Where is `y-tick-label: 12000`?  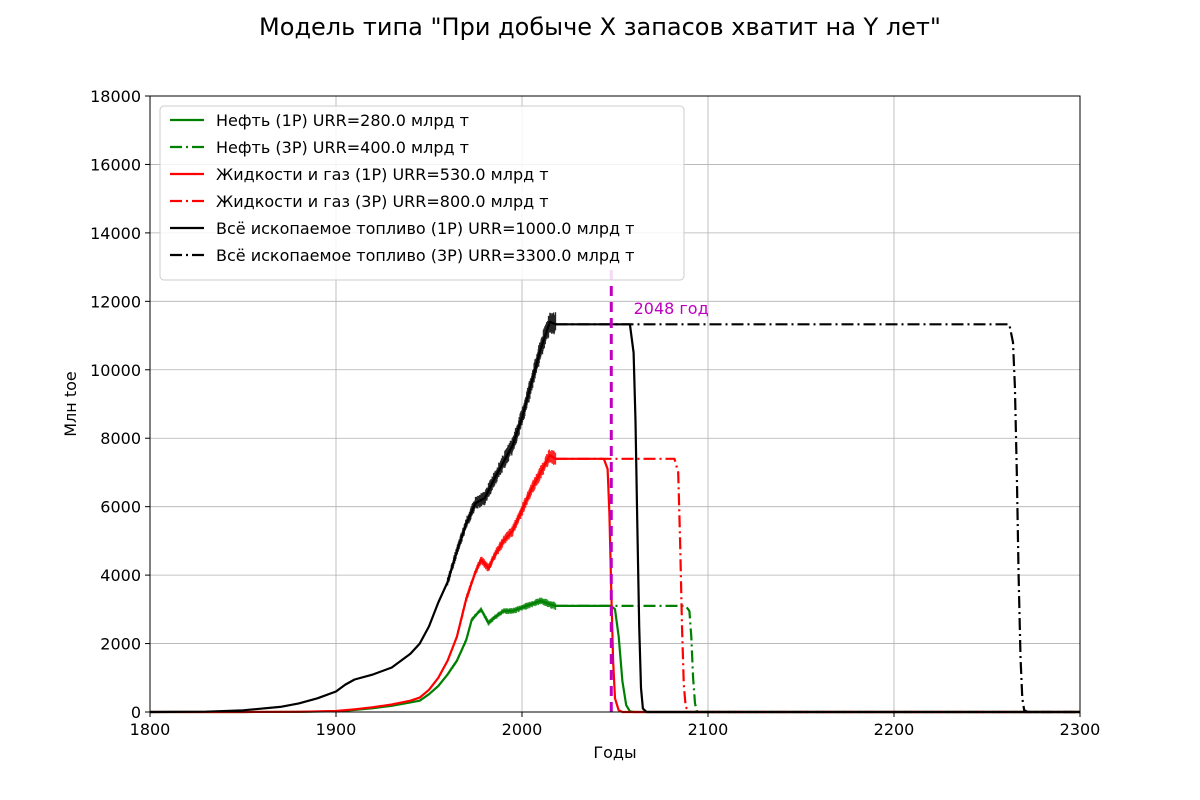
y-tick-label: 12000 is located at coordinates (115, 301).